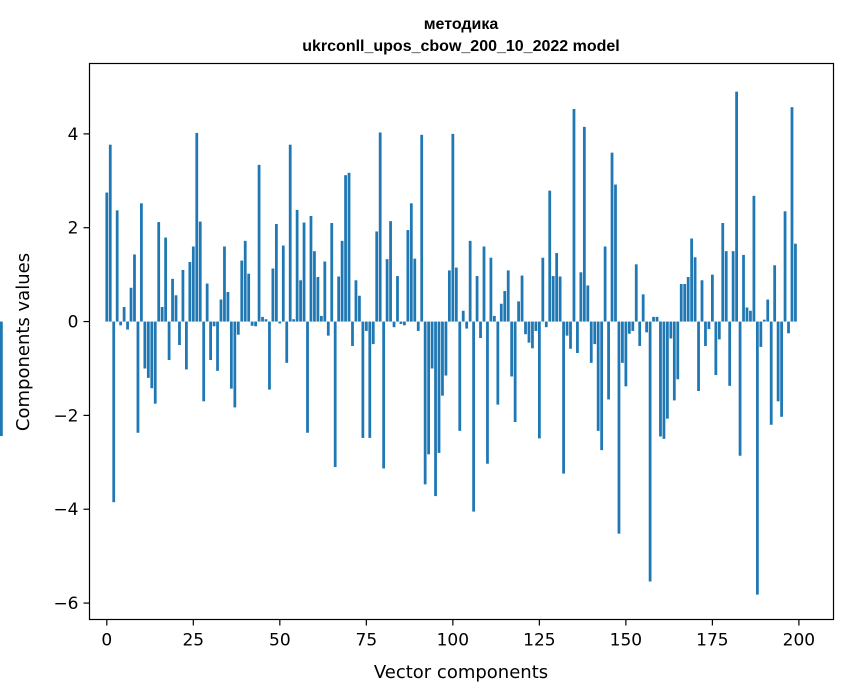 Image resolution: width=847 pixels, height=700 pixels. What do you see at coordinates (1, 379) in the screenshot?
I see `bar-undefined` at bounding box center [1, 379].